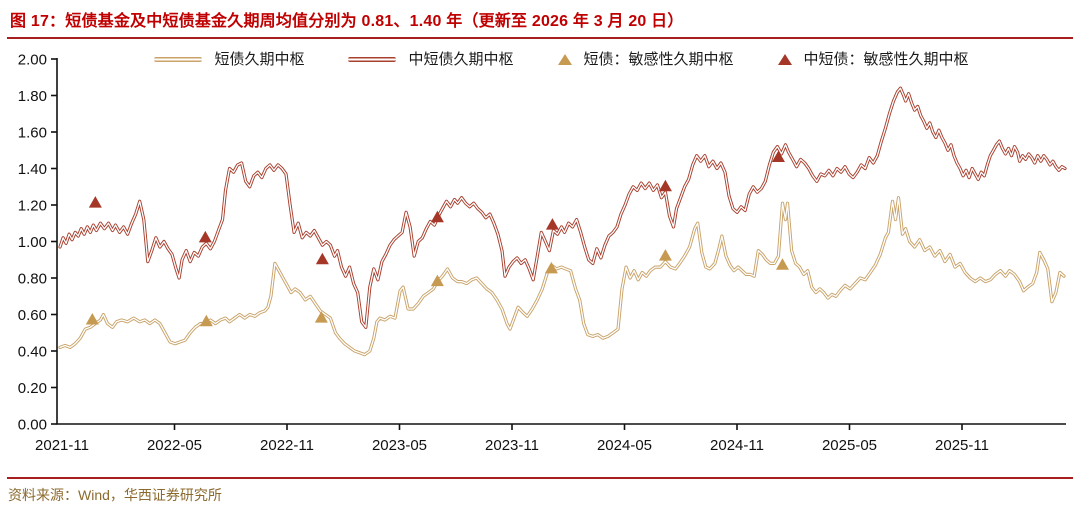 This screenshot has width=1080, height=505. I want to click on legend-item-short-triangle: 短债：敏感性久期中枢, so click(645, 59).